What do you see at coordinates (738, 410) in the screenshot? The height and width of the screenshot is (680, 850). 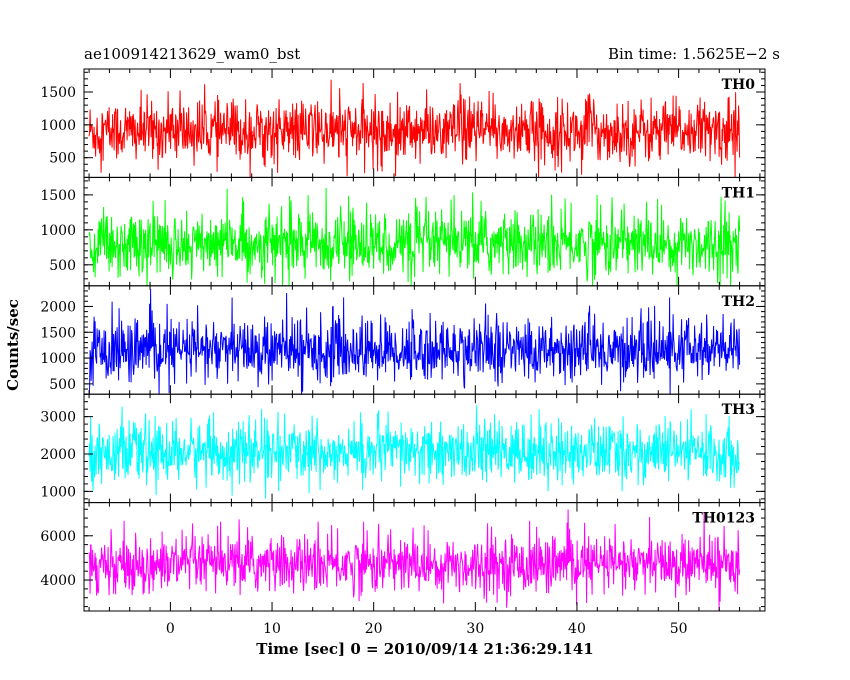 I see `panel-label-th3: TH3` at bounding box center [738, 410].